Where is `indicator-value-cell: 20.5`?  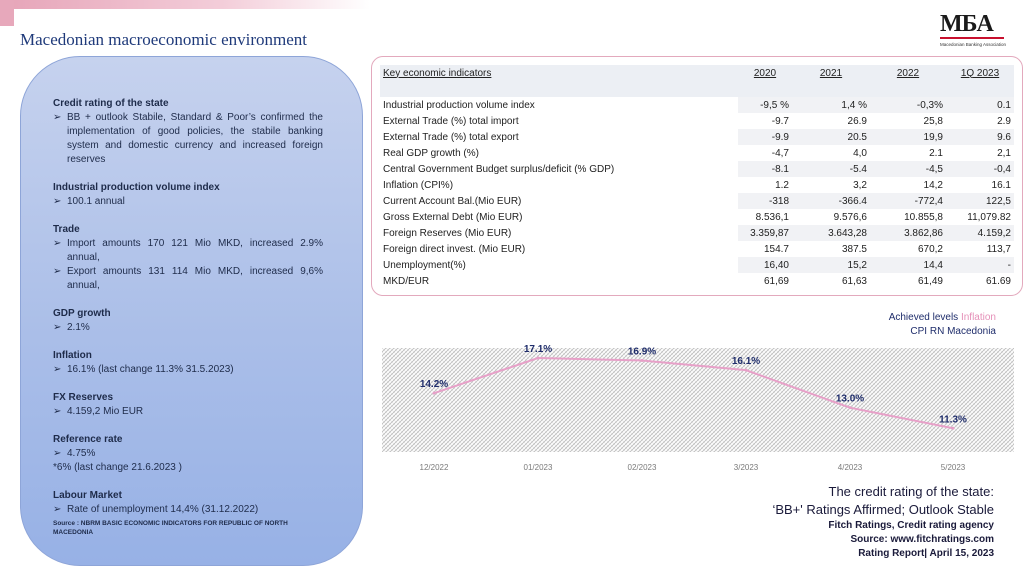
indicator-value-cell: 20.5 is located at coordinates (831, 137).